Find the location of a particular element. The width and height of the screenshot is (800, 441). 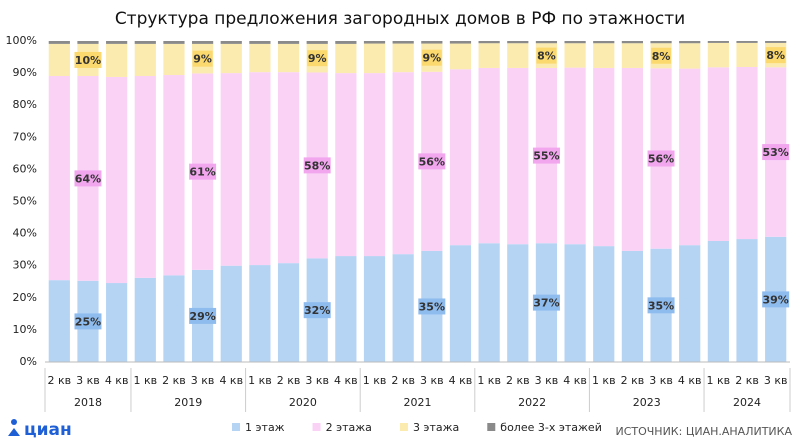

data-label: 37% is located at coordinates (546, 303).